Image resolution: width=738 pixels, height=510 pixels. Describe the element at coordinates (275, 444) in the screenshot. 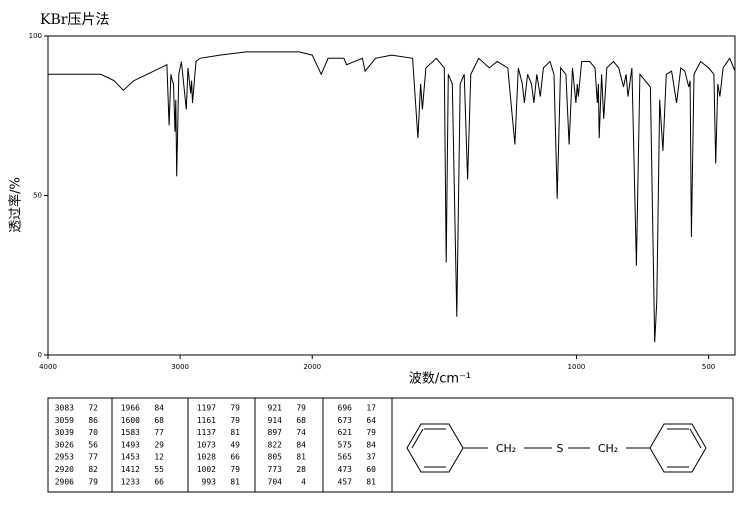

I see `peak-wavenumber: 822` at that location.